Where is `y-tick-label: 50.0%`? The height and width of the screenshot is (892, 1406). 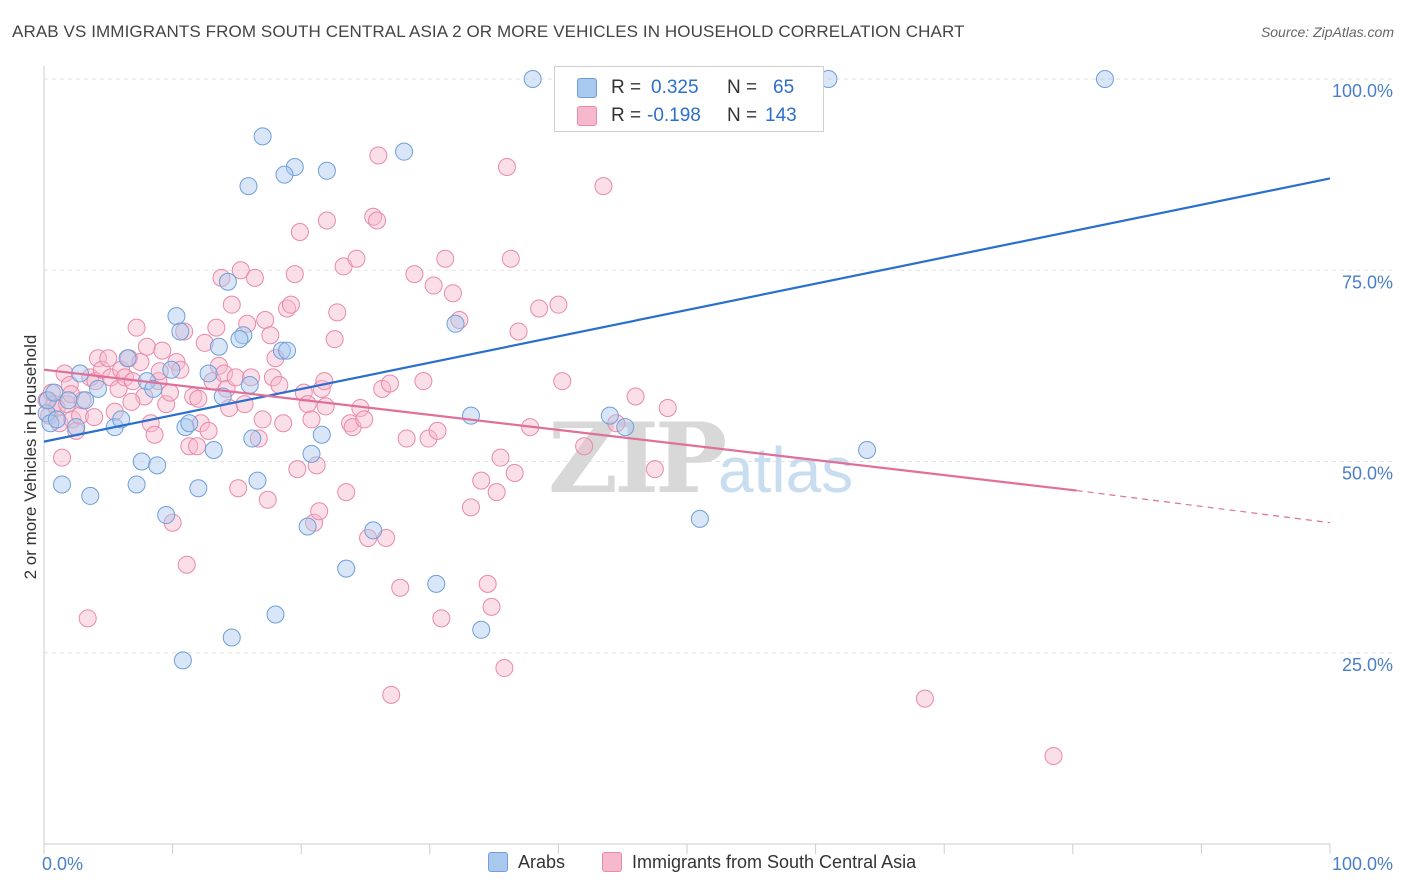 y-tick-label: 50.0% is located at coordinates (1367, 474).